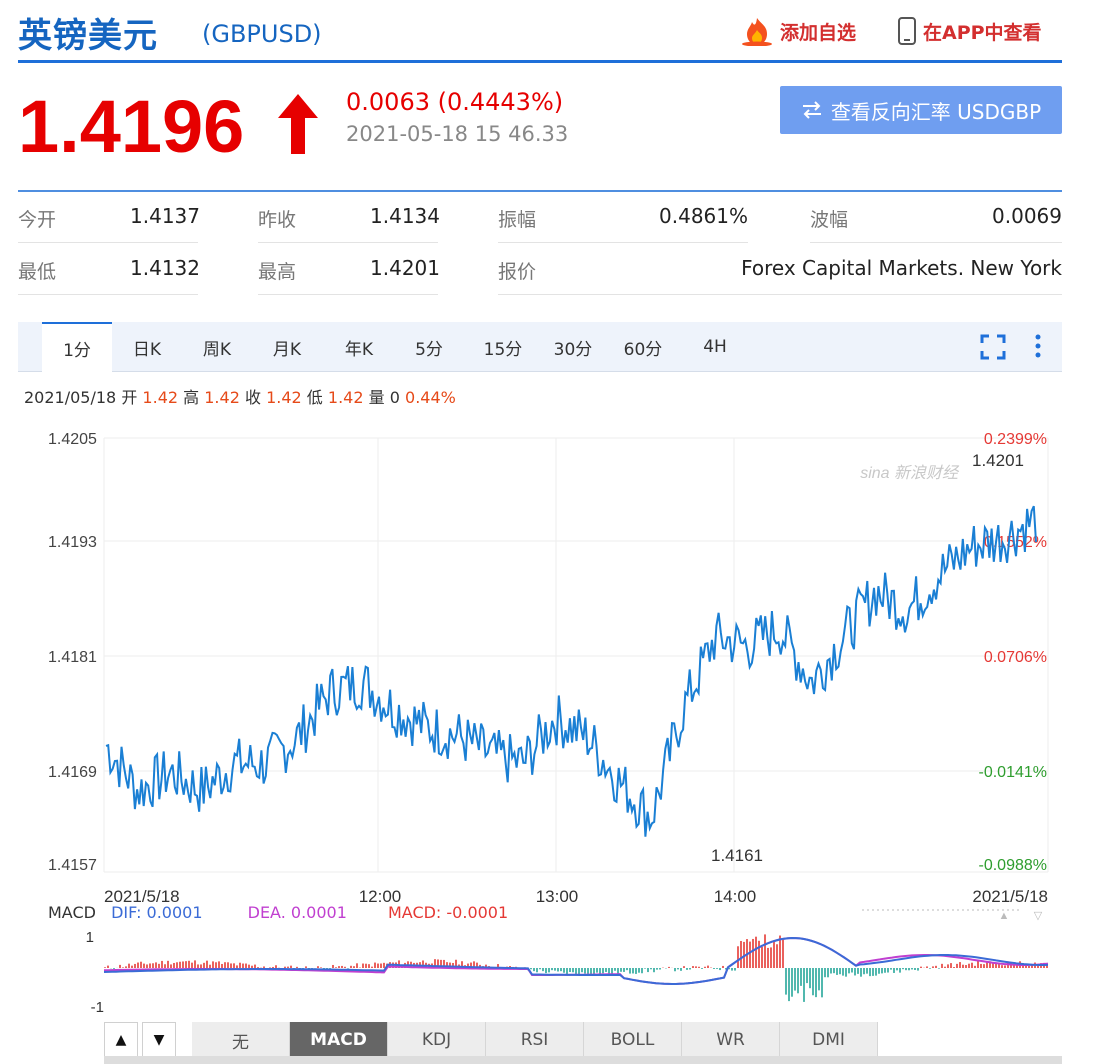 The image size is (1100, 1064). I want to click on info-open-label: 开, so click(129, 397).